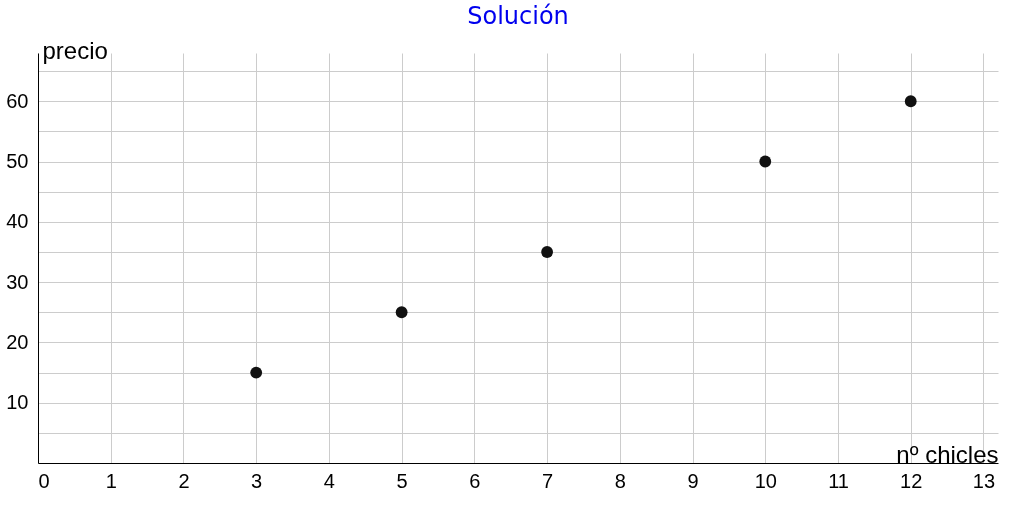 The height and width of the screenshot is (510, 1029). Describe the element at coordinates (518, 16) in the screenshot. I see `chart-title: Solución` at that location.